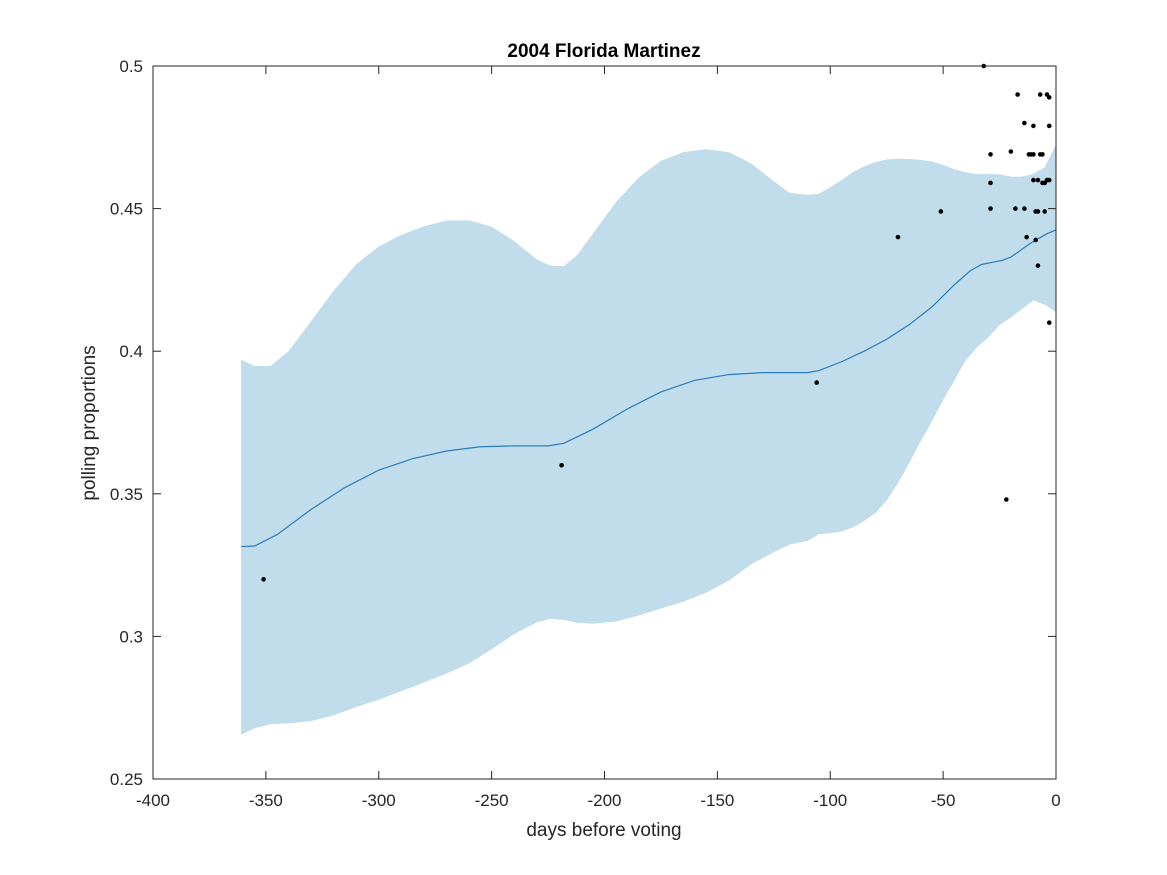  Describe the element at coordinates (126, 494) in the screenshot. I see `y-tick-label: 0.35` at that location.